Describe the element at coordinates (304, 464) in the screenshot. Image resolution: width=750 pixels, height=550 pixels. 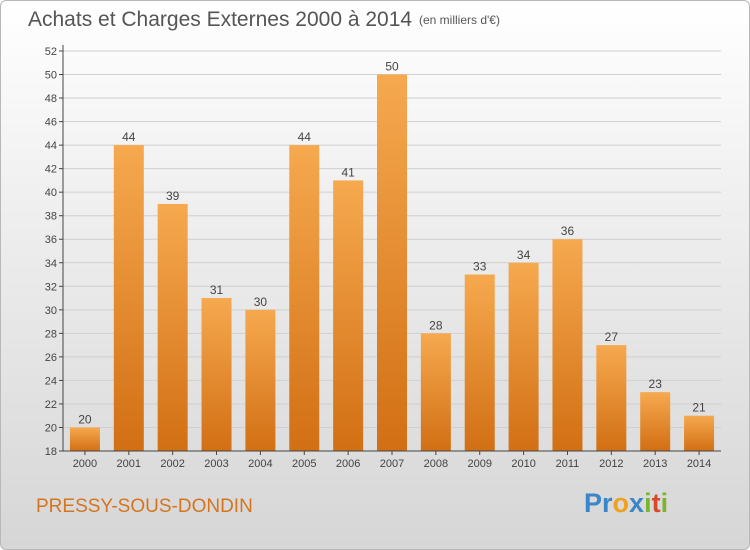
I see `x-tick-label: 2005` at that location.